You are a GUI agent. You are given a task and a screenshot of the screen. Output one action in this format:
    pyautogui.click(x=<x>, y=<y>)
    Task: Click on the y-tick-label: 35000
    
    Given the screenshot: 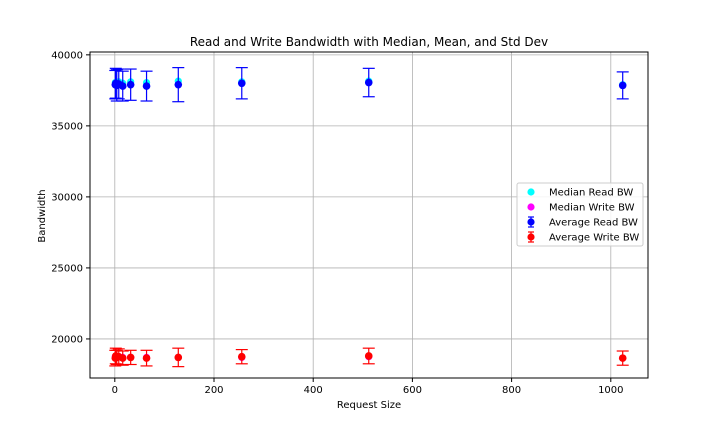 What is the action you would take?
    pyautogui.click(x=67, y=126)
    